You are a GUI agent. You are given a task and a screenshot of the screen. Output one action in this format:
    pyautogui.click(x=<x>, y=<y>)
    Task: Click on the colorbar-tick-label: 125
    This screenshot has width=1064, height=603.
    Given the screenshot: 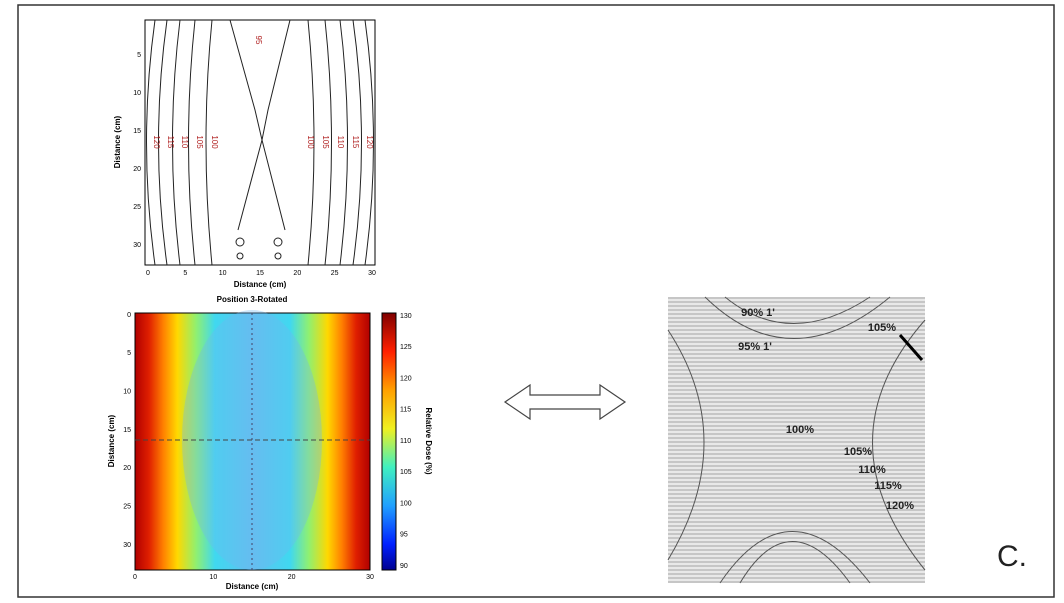 What is the action you would take?
    pyautogui.click(x=406, y=347)
    